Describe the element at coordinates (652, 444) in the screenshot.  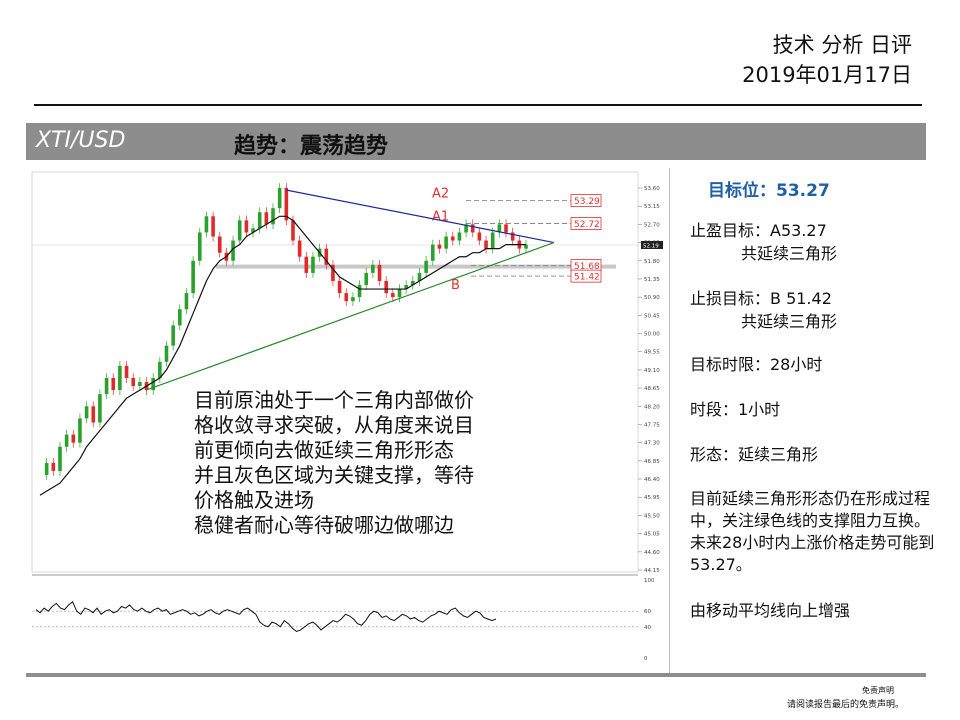
I see `y-tick-label: 47.30` at that location.